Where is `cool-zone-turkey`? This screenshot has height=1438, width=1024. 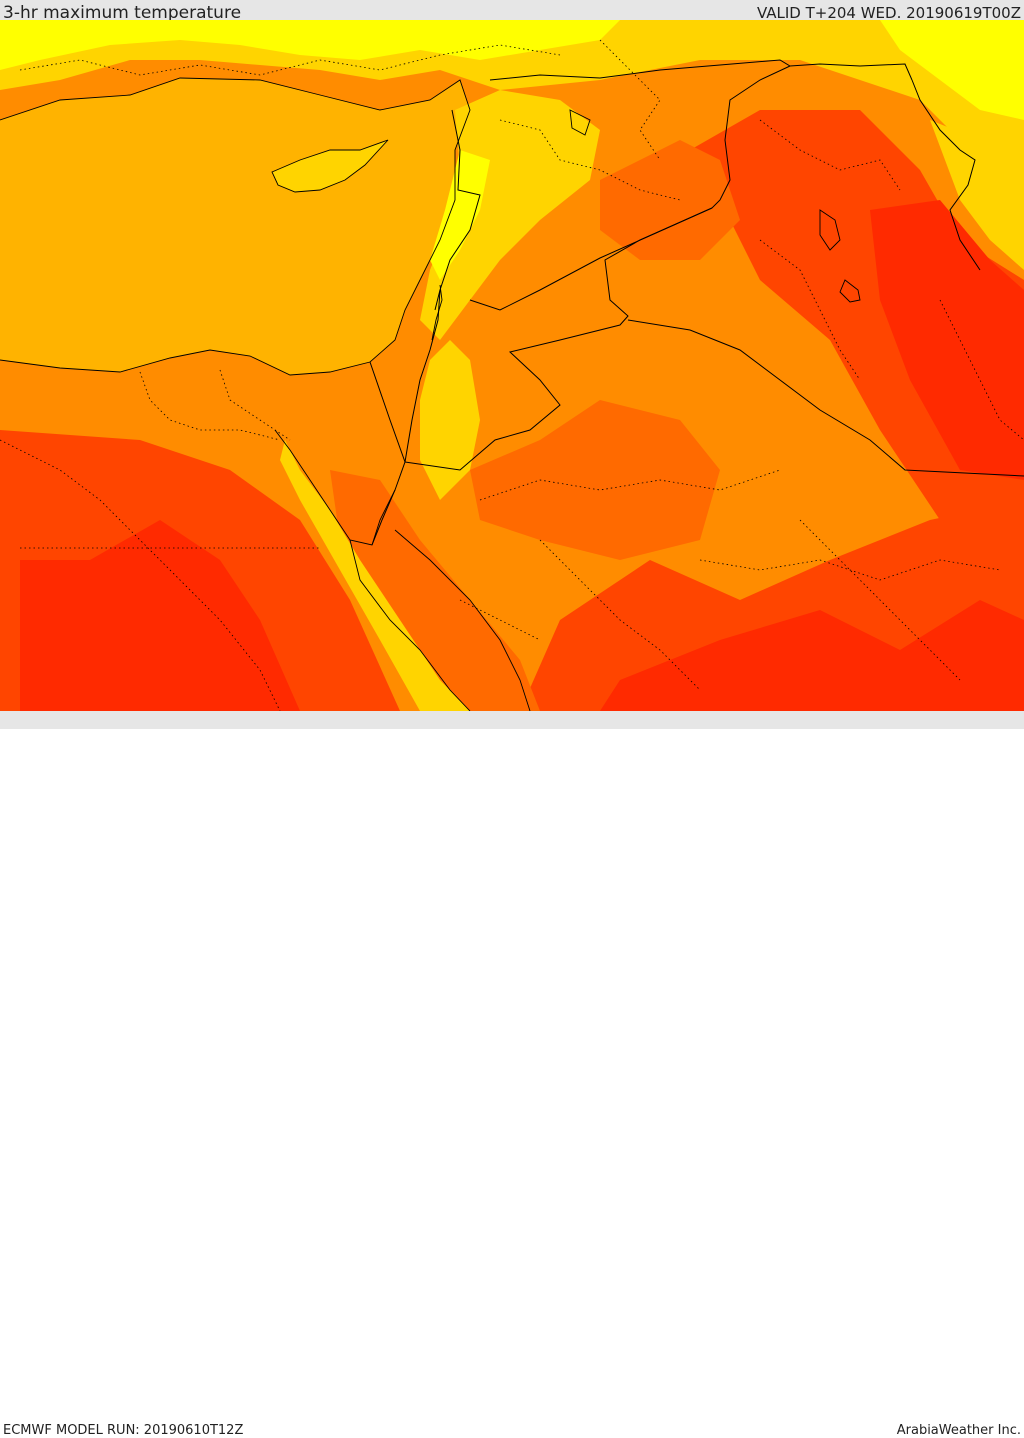
cool-zone-turkey is located at coordinates (512, 90).